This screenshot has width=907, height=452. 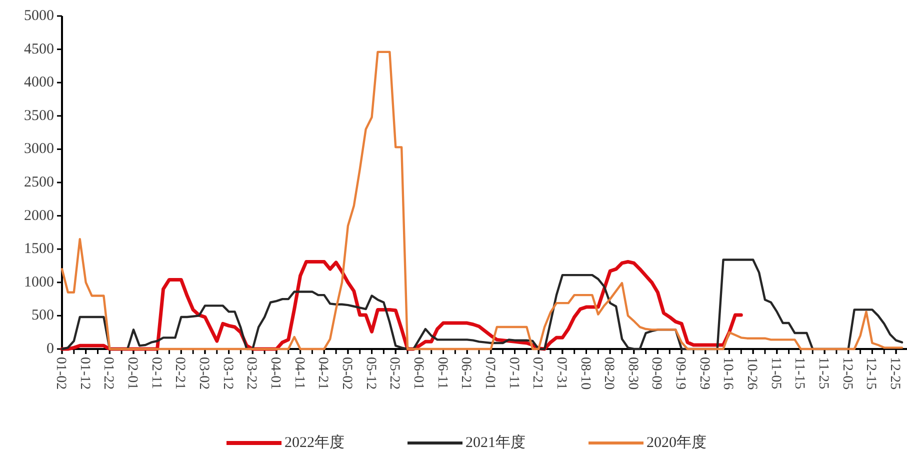 I want to click on x-tick-label: 04-21, so click(x=322, y=373).